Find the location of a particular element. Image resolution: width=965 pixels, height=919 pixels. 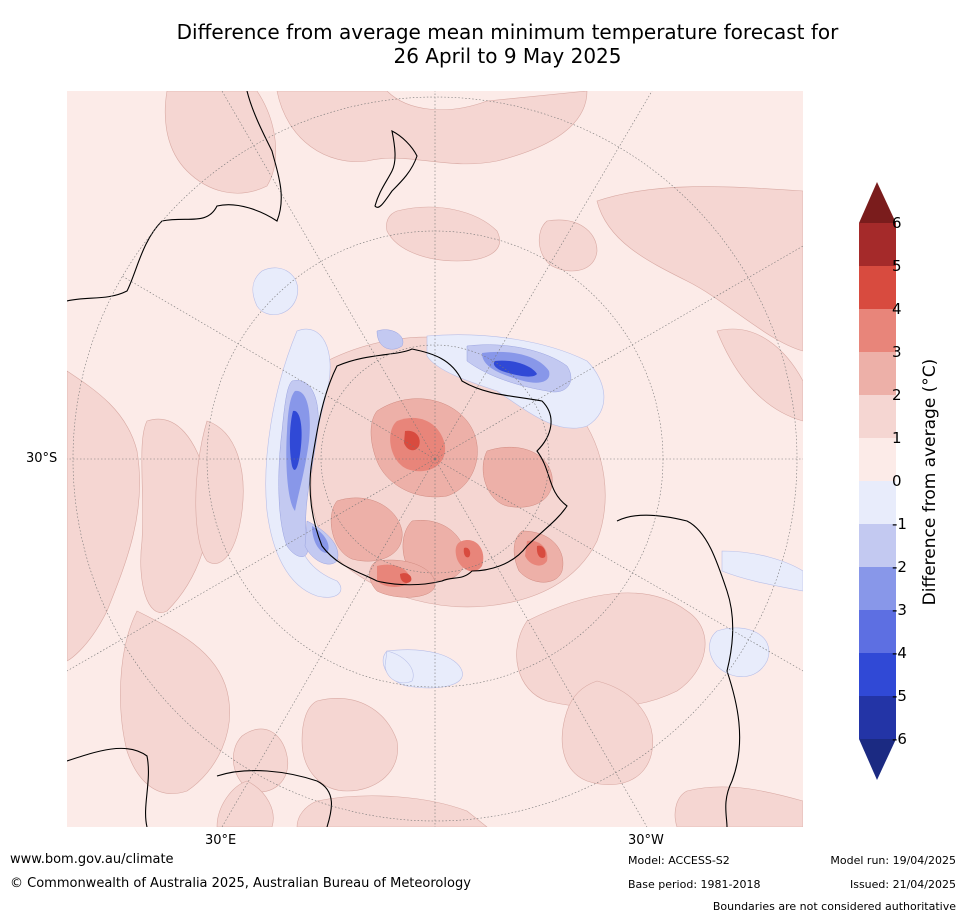

footer-website: www.bom.gov.au/climate is located at coordinates (92, 859).